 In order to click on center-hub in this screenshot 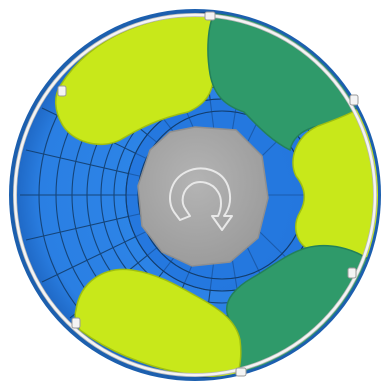, I will do `click(203, 196)`.